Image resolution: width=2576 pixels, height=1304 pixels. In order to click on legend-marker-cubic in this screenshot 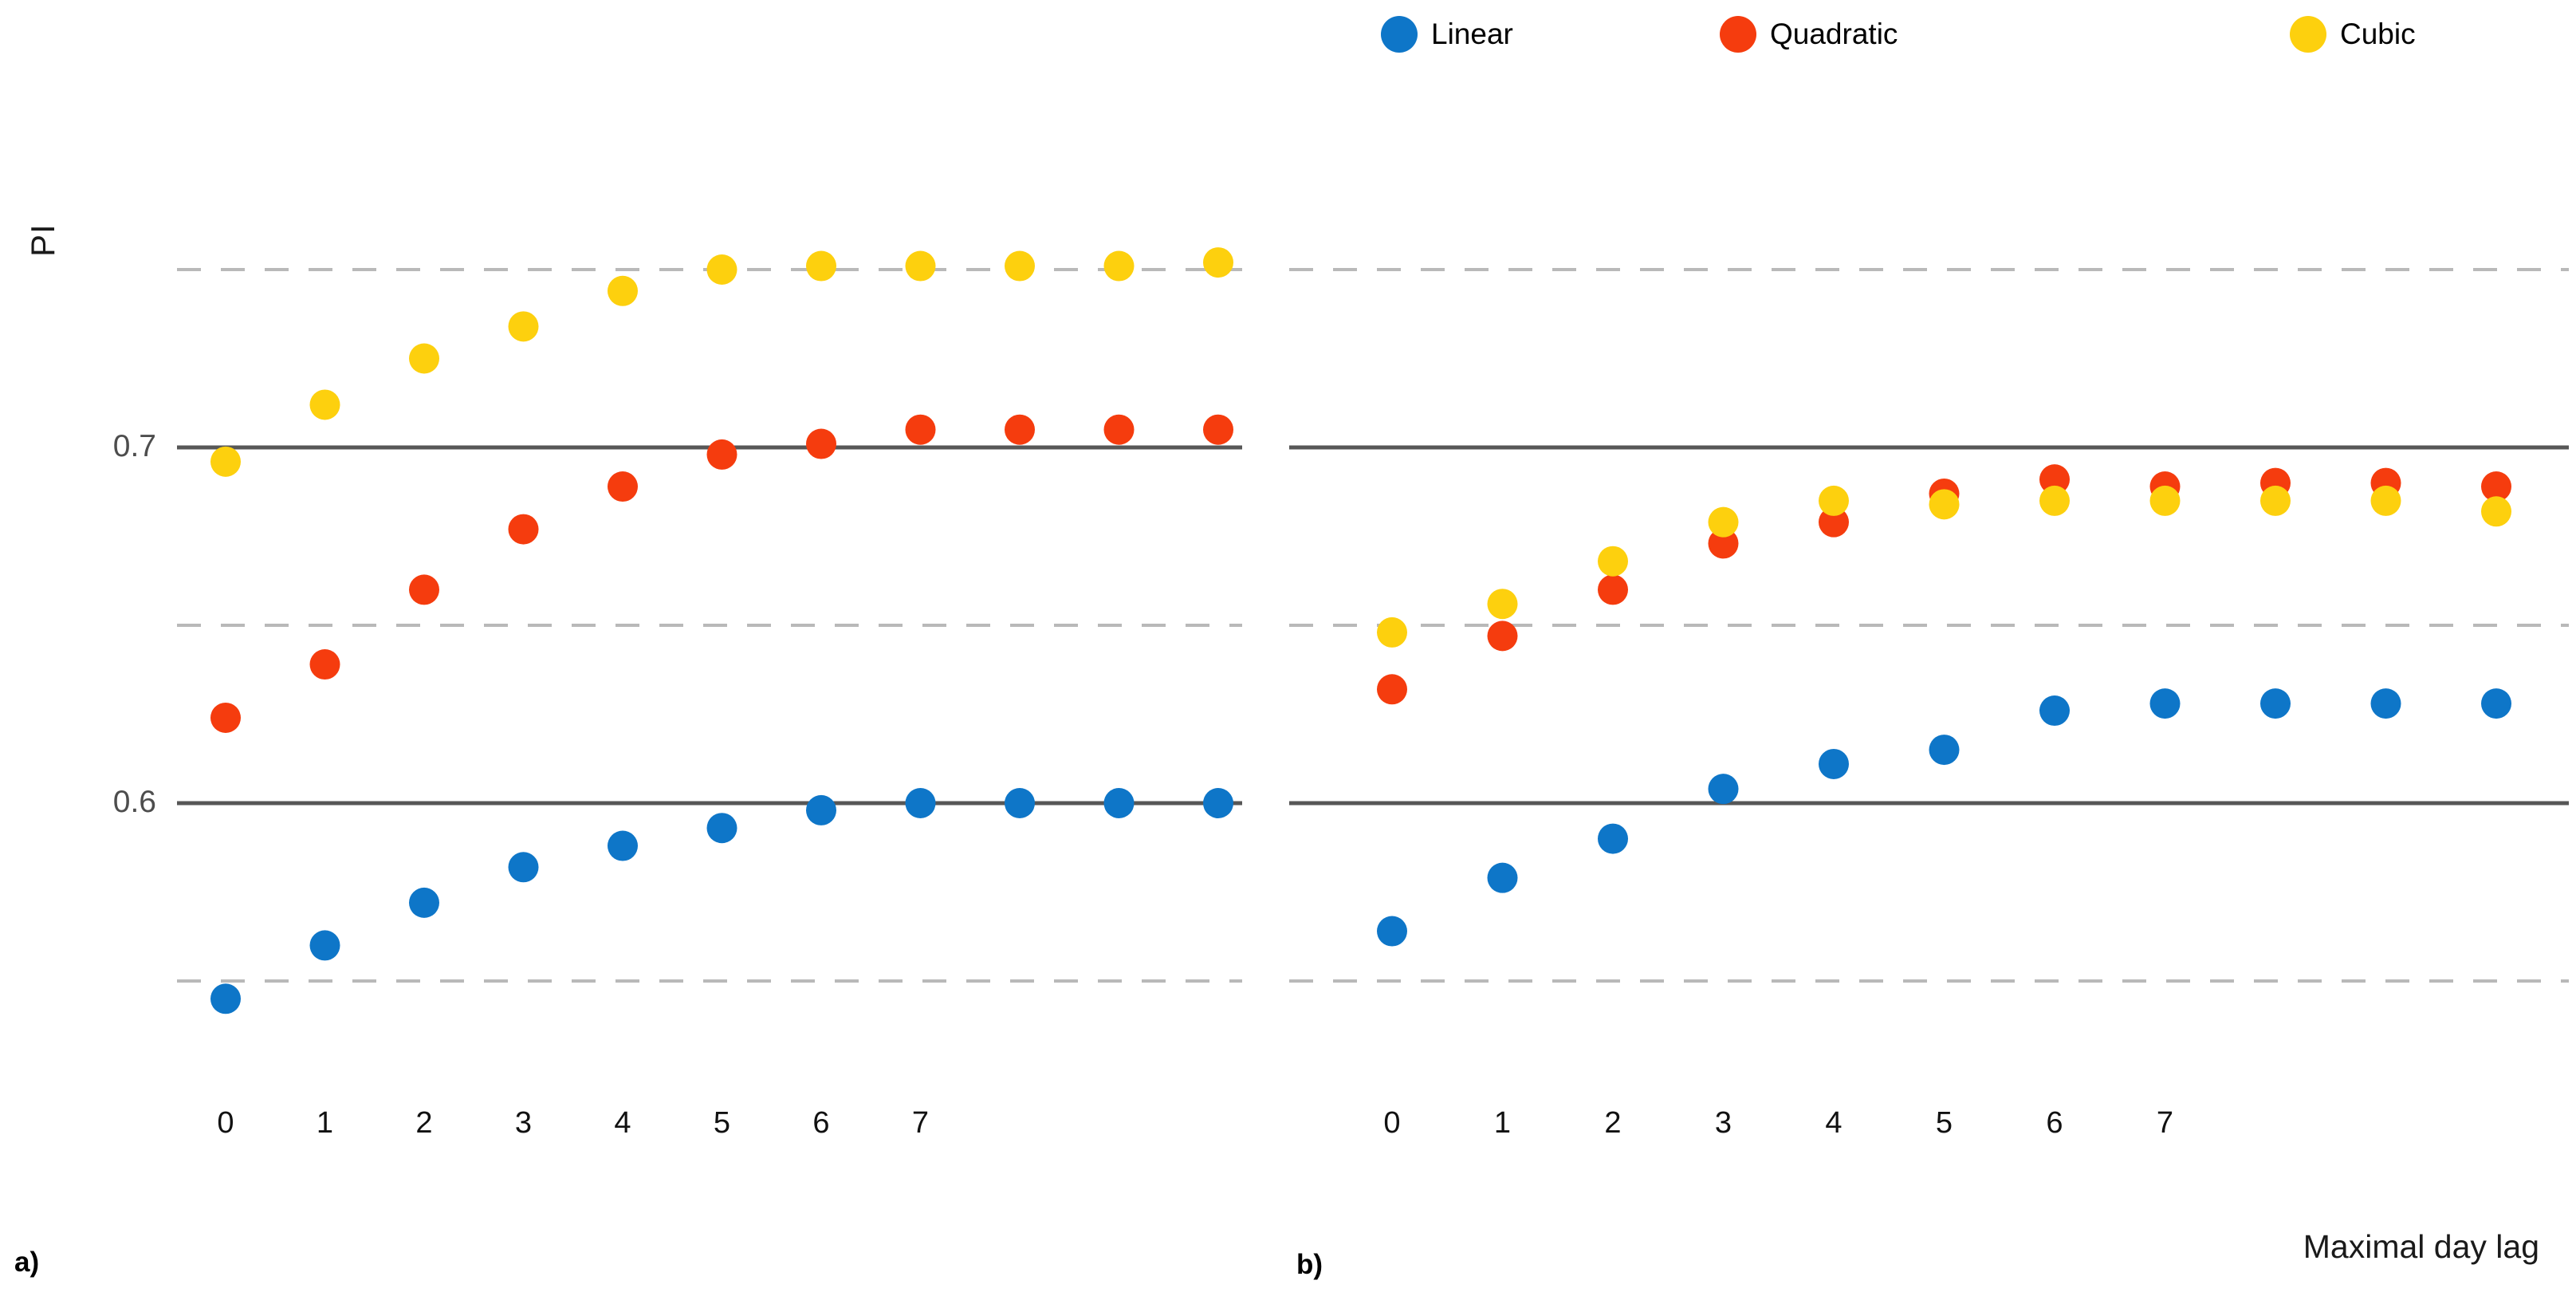, I will do `click(2308, 34)`.